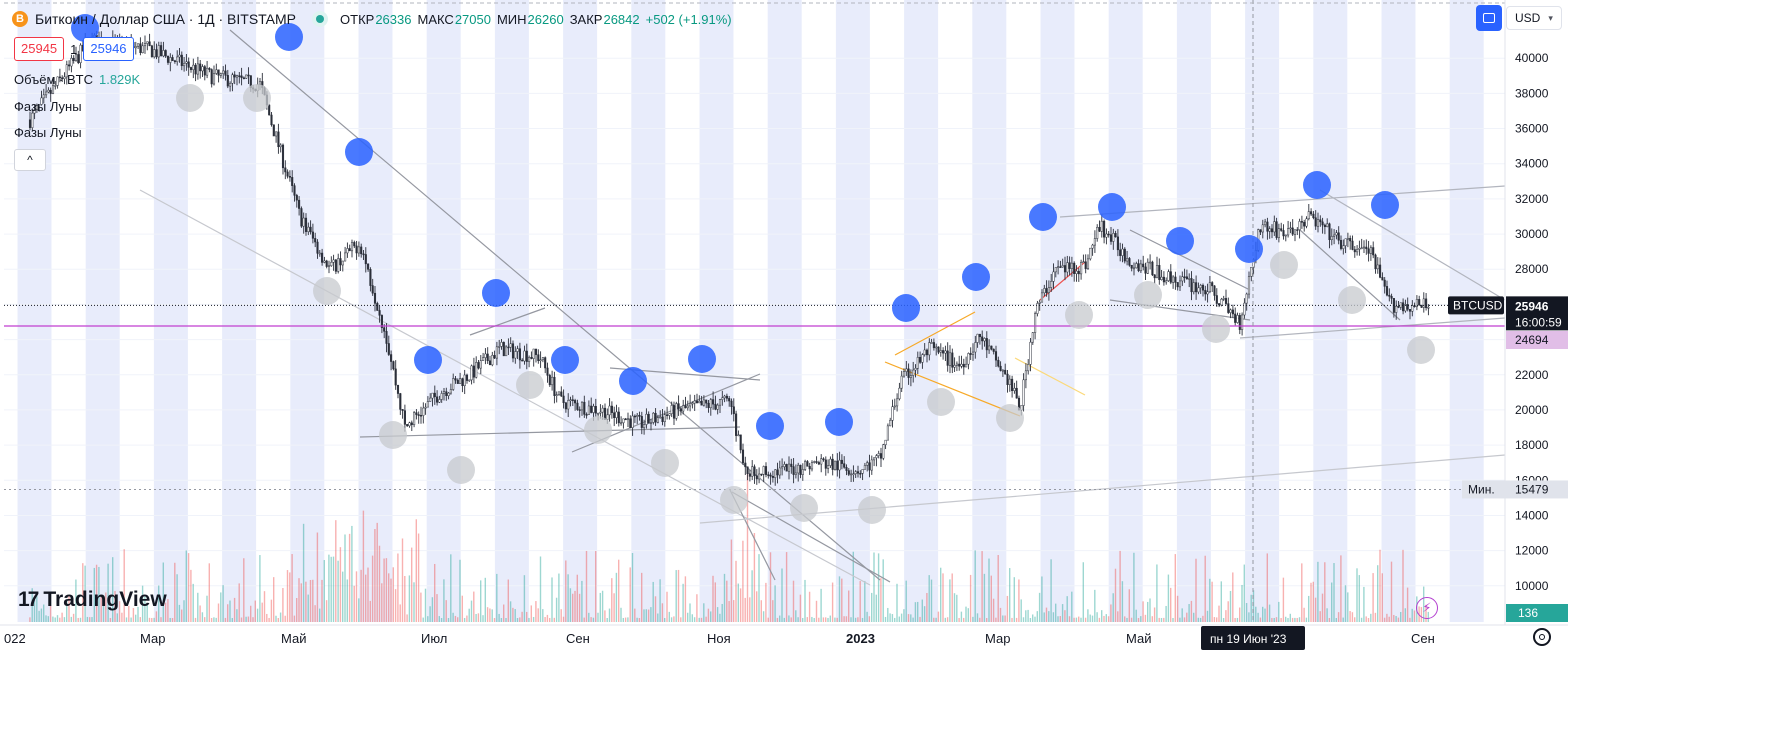 This screenshot has width=1774, height=747. What do you see at coordinates (166, 19) in the screenshot?
I see `symbol-title: Биткоин / Доллар США · 1Д · BITSTAMP` at bounding box center [166, 19].